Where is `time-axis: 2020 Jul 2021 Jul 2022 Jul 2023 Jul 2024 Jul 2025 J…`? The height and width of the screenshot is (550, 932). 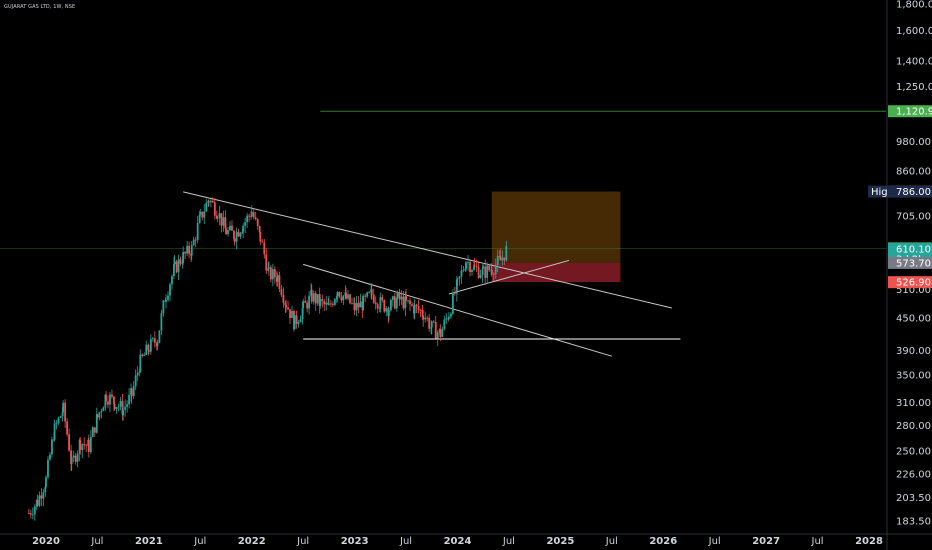
time-axis: 2020 Jul 2021 Jul 2022 Jul 2023 Jul 2024 Jul 2025 J… is located at coordinates (457, 541).